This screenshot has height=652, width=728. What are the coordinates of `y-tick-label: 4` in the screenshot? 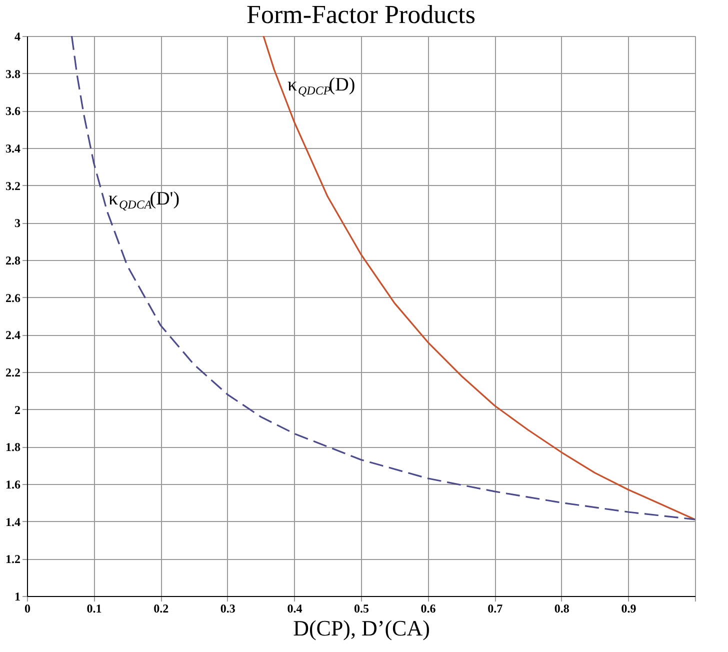 It's located at (17, 37).